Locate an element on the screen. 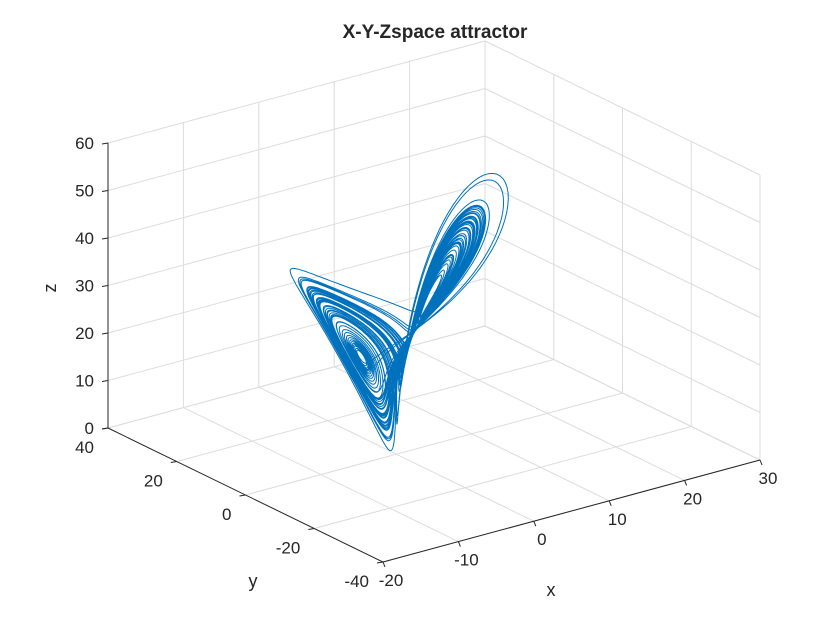 Image resolution: width=840 pixels, height=635 pixels. x-axis-label: x is located at coordinates (551, 590).